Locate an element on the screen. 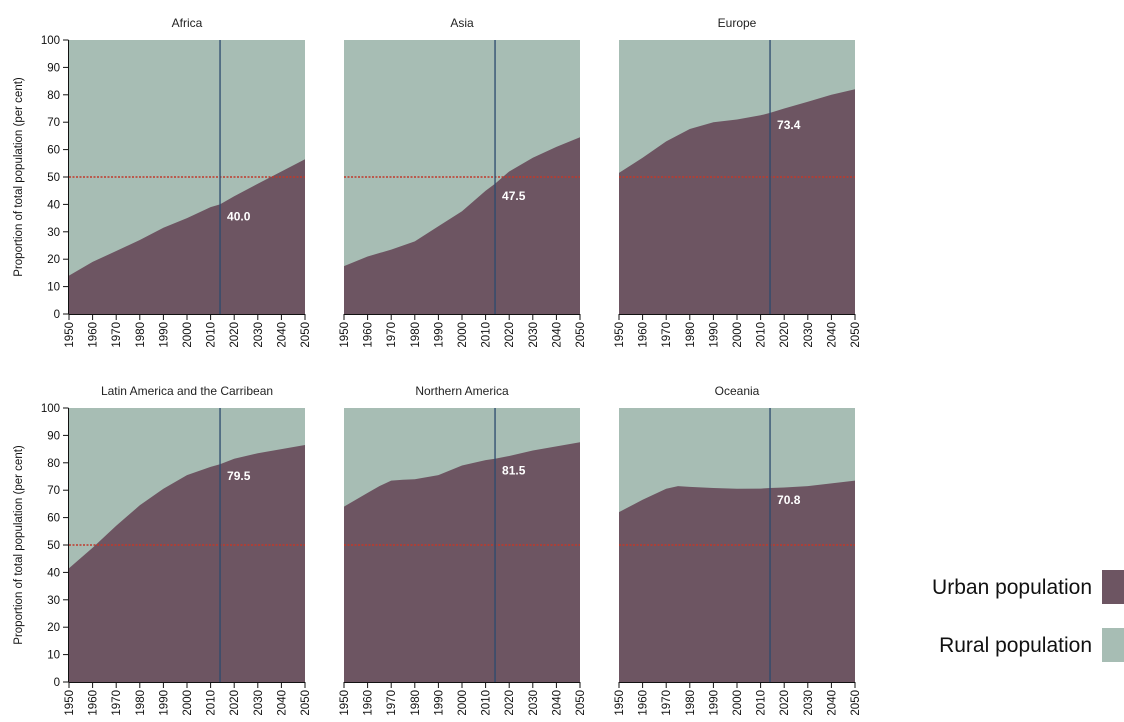 The width and height of the screenshot is (1124, 722). y-tick-label: 20 is located at coordinates (53, 260).